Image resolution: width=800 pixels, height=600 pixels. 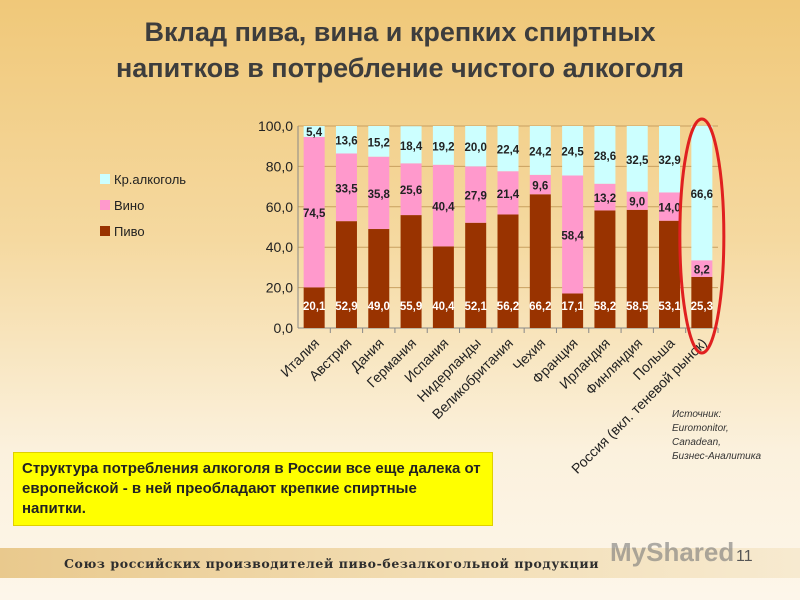 What do you see at coordinates (697, 414) in the screenshot?
I see `source-line: Источник:` at bounding box center [697, 414].